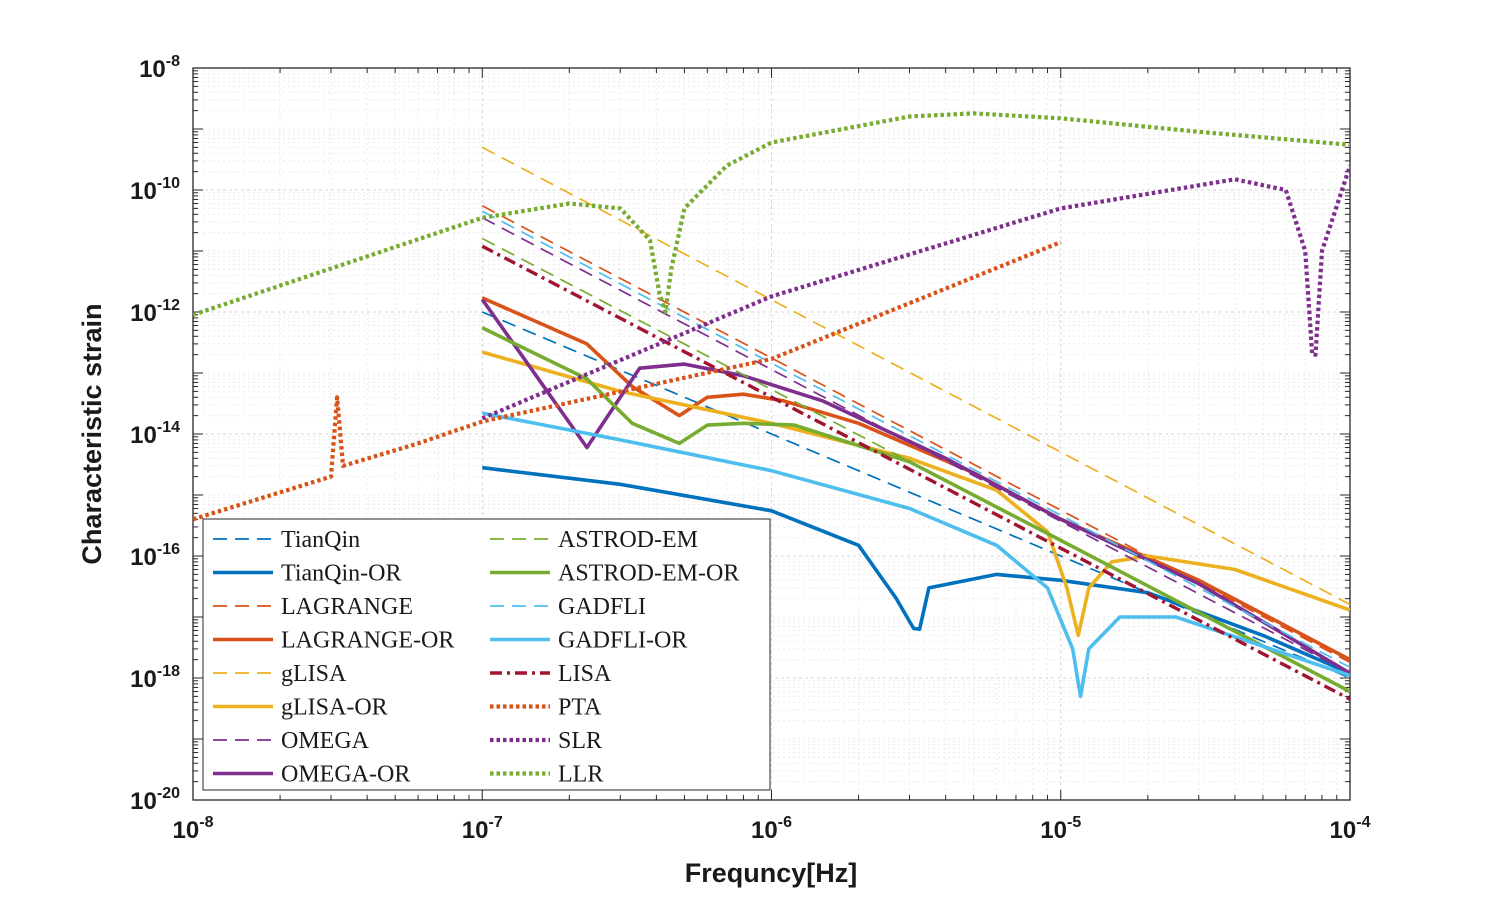 Image resolution: width=1493 pixels, height=899 pixels. What do you see at coordinates (622, 641) in the screenshot?
I see `legend-label: GADFLI-OR` at bounding box center [622, 641].